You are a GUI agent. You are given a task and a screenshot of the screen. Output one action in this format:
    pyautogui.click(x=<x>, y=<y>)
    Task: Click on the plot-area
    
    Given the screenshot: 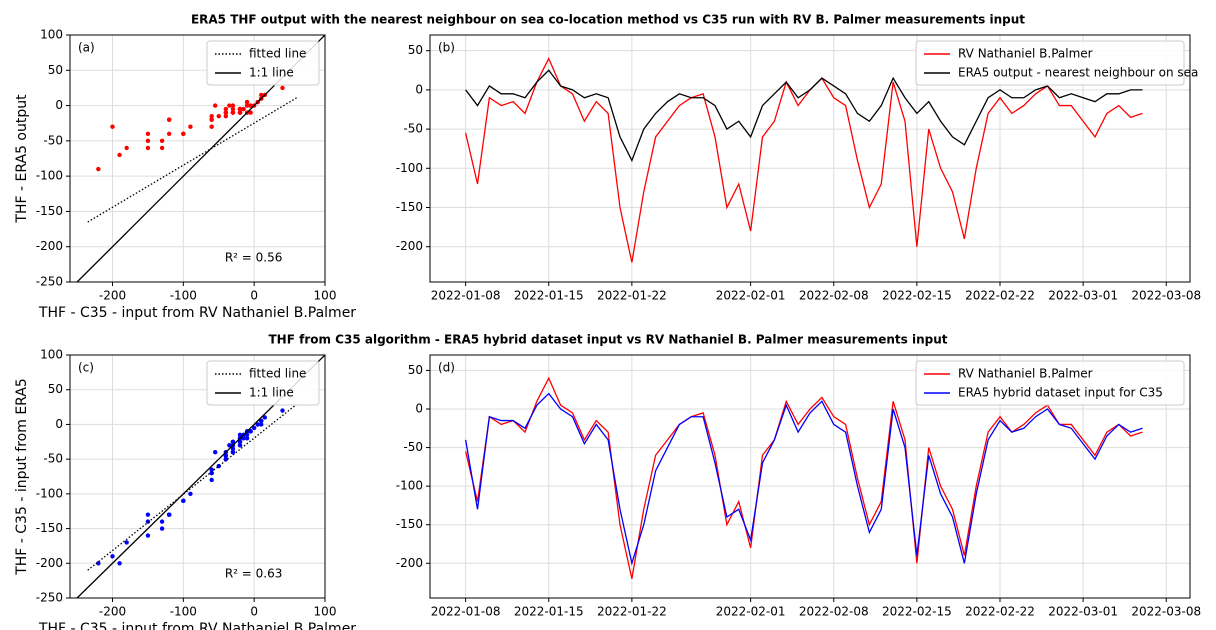 What is the action you would take?
    pyautogui.click(x=200, y=476)
    